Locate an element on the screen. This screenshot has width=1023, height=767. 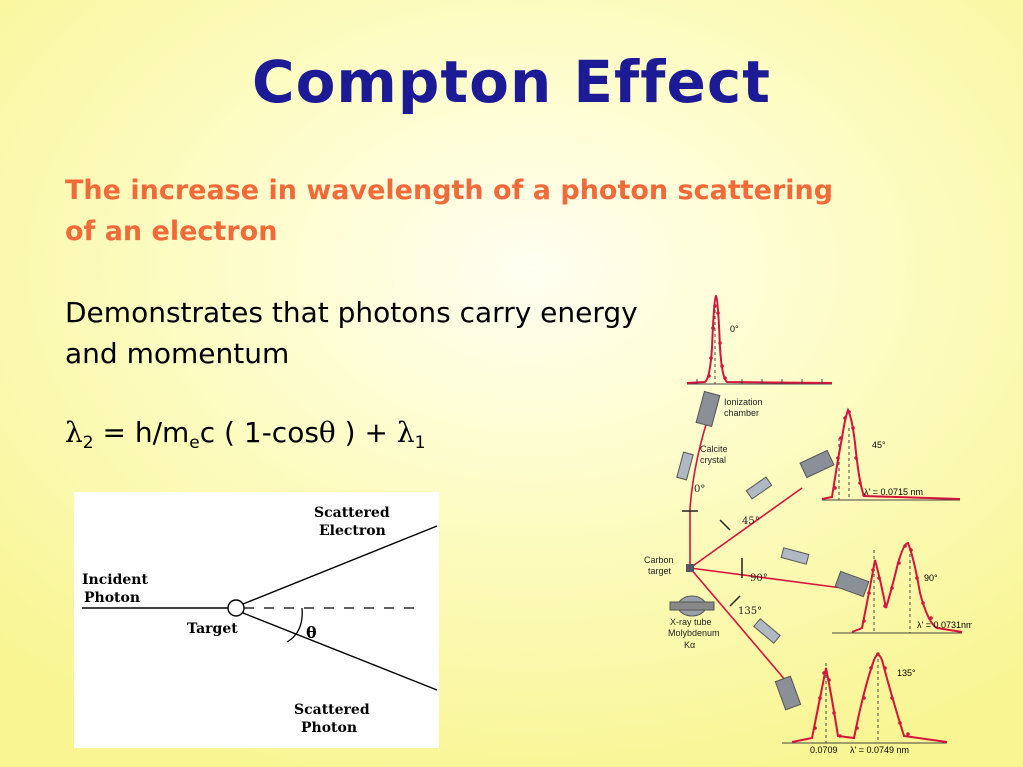
lambda-0-value: 0.0709 is located at coordinates (824, 750).